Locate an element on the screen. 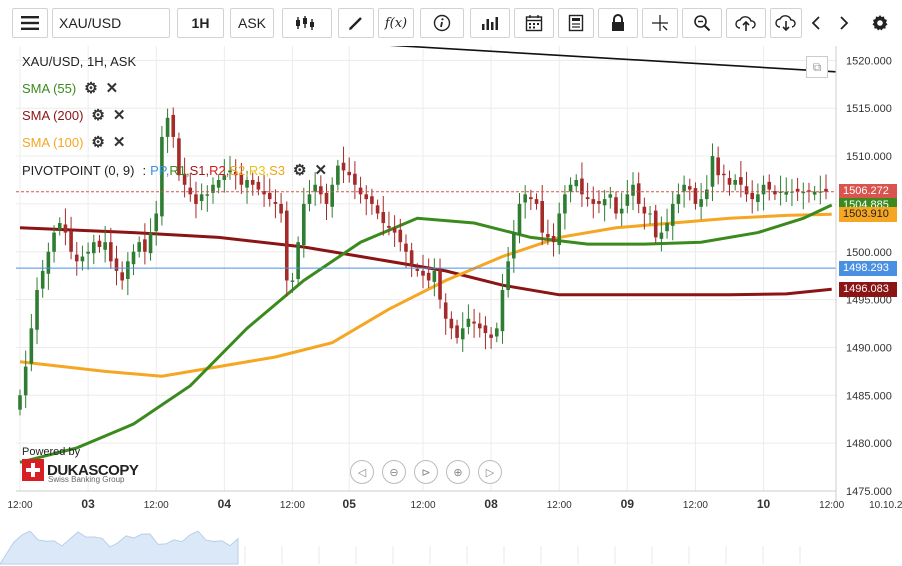 Image resolution: width=902 pixels, height=566 pixels. sma100-settings-gear-icon: ⚙ is located at coordinates (98, 142).